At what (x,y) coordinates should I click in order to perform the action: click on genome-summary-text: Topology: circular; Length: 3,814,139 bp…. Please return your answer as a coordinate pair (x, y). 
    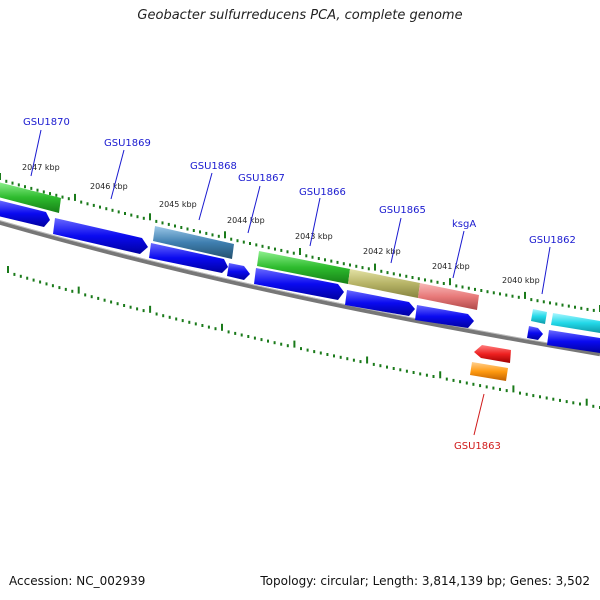
    Looking at the image, I should click on (425, 581).